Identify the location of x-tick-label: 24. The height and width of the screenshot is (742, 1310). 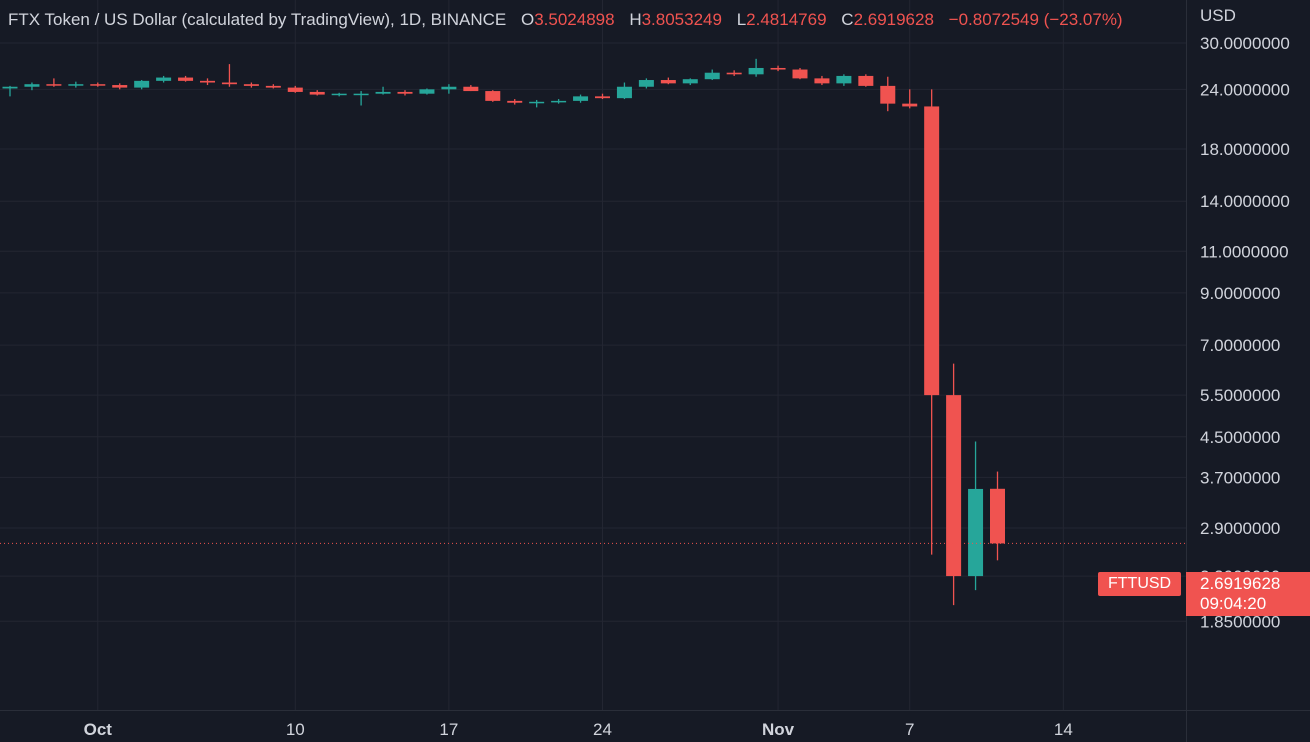
(602, 729).